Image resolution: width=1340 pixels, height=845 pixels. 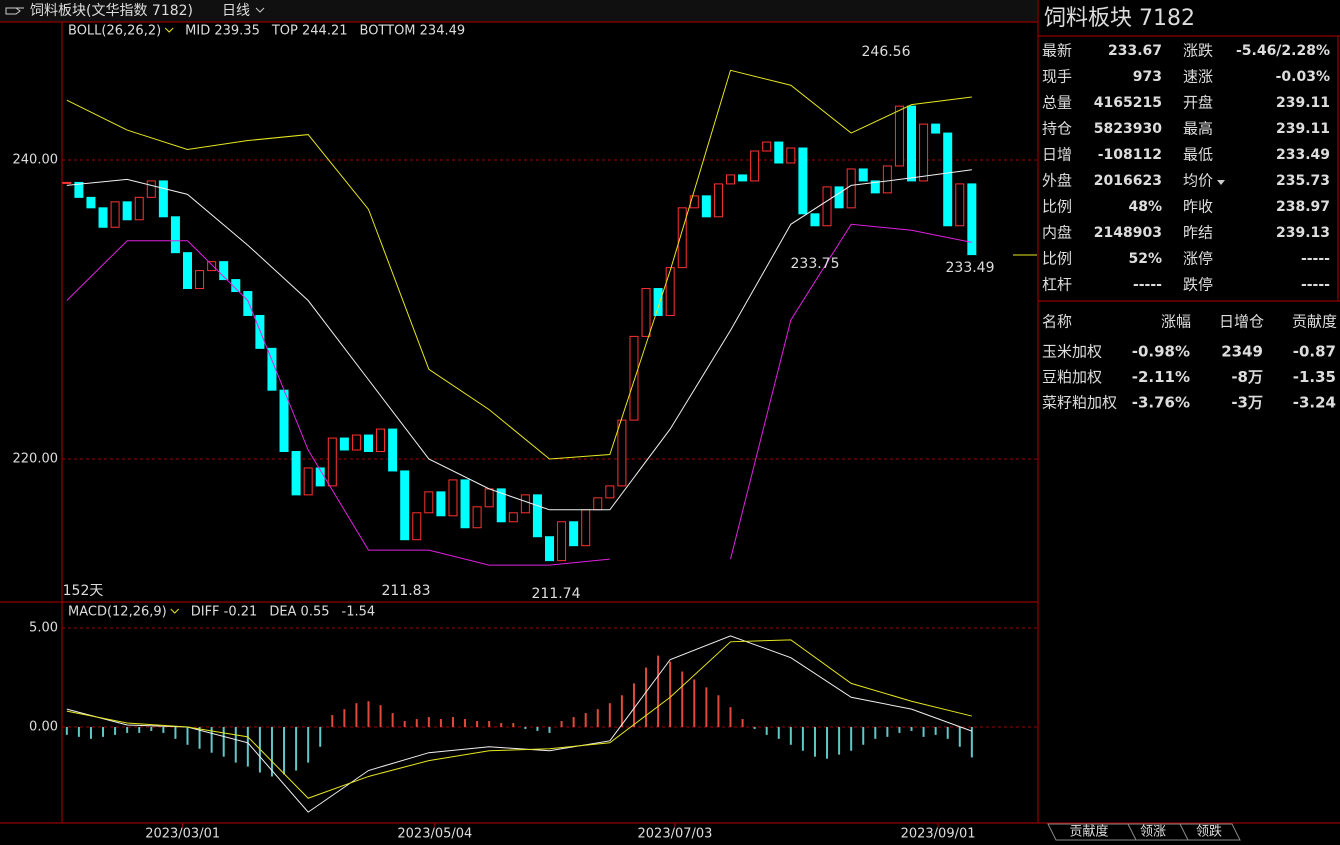 What do you see at coordinates (1057, 285) in the screenshot?
I see `quote-label: 杠杆` at bounding box center [1057, 285].